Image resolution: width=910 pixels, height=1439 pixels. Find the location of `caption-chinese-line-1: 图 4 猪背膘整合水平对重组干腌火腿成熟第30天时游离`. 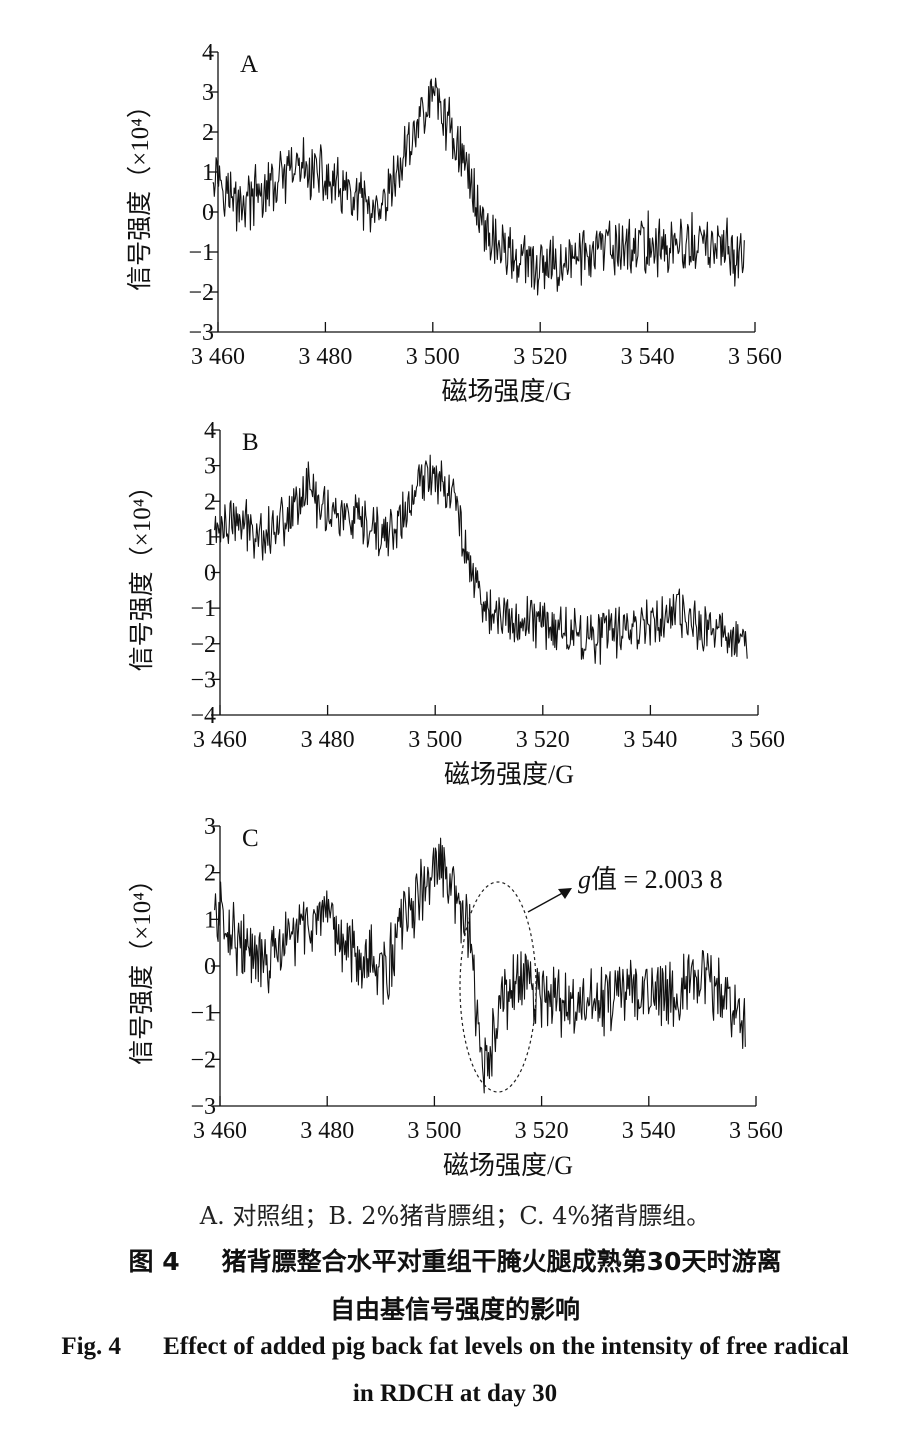

caption-chinese-line-1: 图 4 猪背膘整合水平对重组干腌火腿成熟第30天时游离 is located at coordinates (455, 1260).